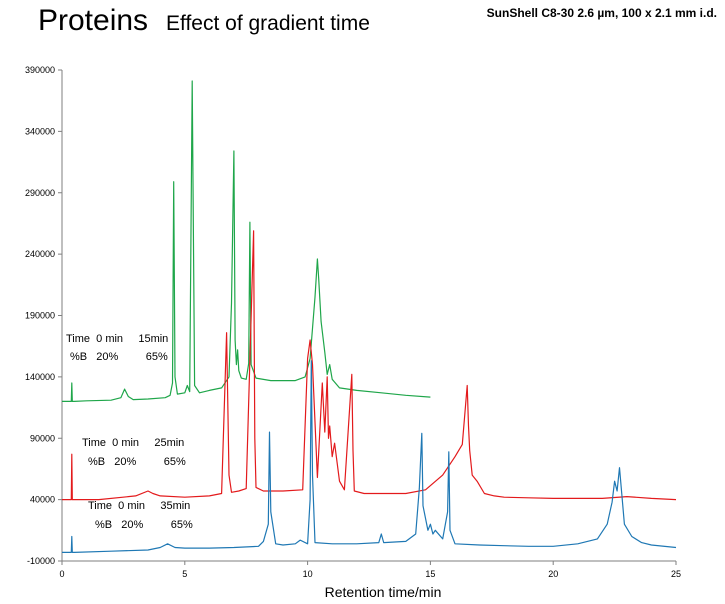 The width and height of the screenshot is (725, 604). I want to click on x-tick-label: 15, so click(430, 574).